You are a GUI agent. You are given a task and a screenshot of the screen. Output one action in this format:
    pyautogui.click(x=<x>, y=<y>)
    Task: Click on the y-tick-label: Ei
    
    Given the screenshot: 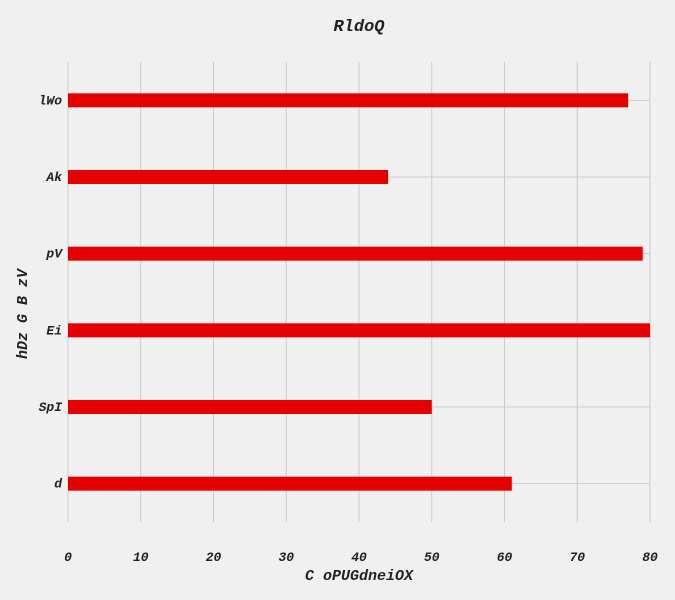 What is the action you would take?
    pyautogui.click(x=54, y=330)
    